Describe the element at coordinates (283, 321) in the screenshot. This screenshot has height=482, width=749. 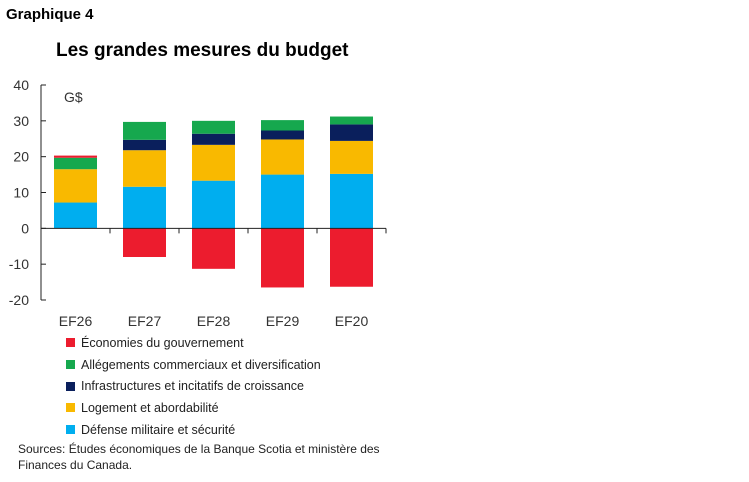
I see `x-tick-label: EF29` at that location.